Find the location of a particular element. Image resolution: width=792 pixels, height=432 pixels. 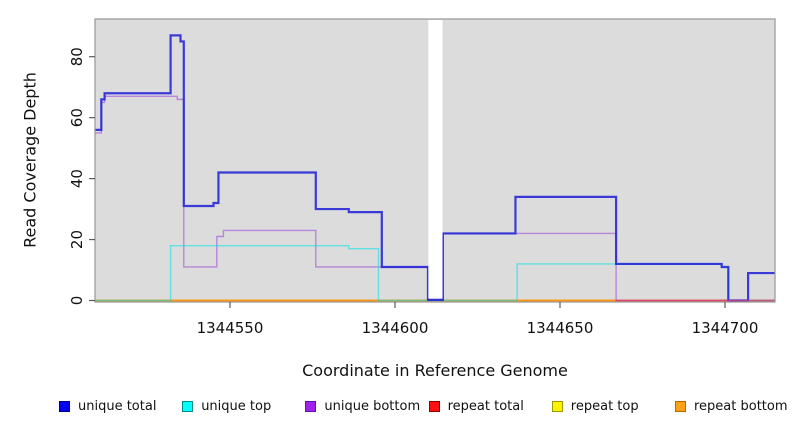

legend-swatch-unique-top is located at coordinates (188, 406).